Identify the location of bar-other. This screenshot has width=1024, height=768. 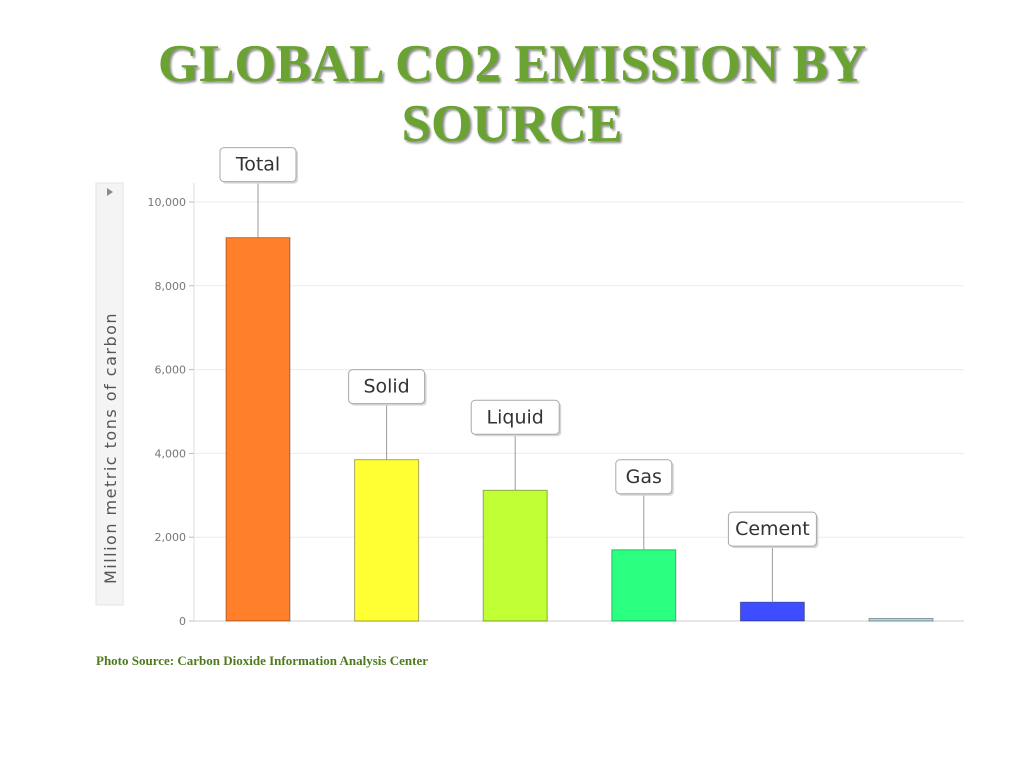
(901, 619).